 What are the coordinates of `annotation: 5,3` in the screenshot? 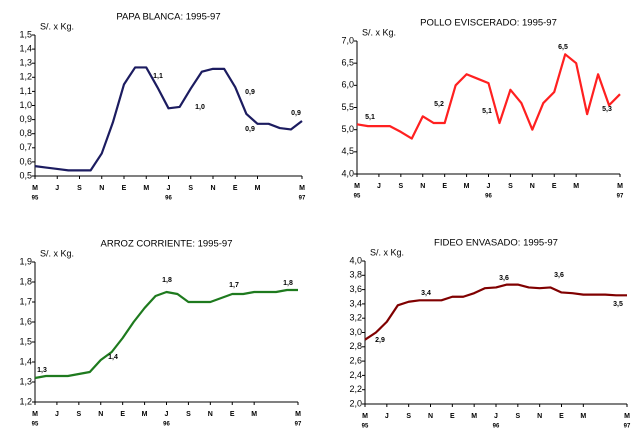 It's located at (607, 109).